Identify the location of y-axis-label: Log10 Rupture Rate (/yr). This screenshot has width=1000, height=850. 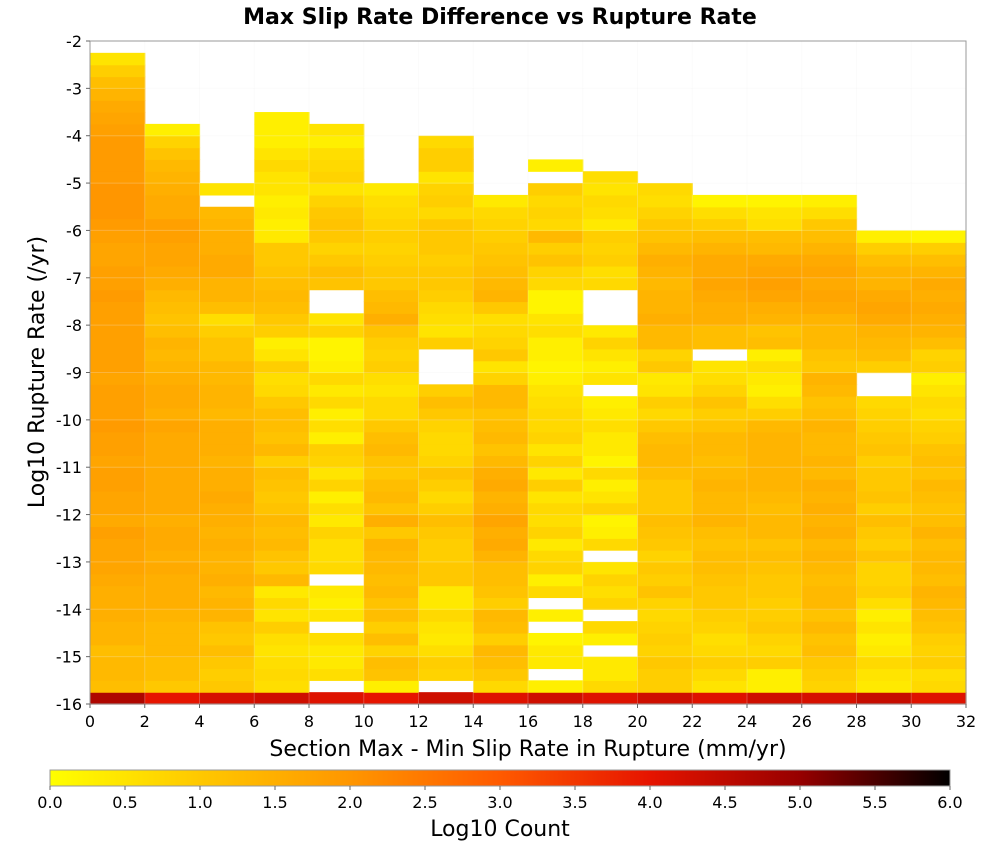
(37, 372).